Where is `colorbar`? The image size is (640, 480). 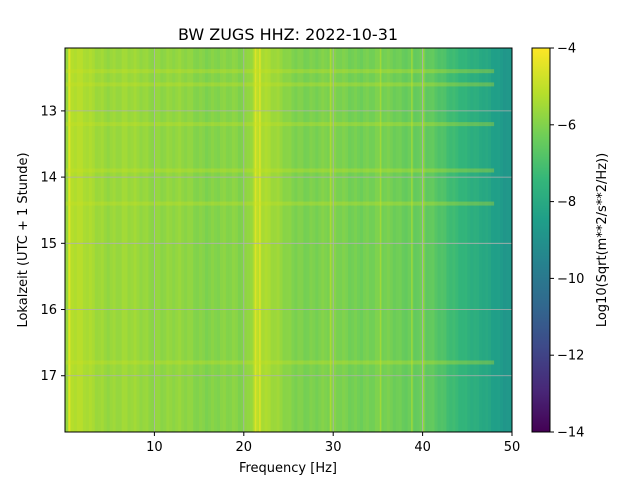 colorbar is located at coordinates (541, 240).